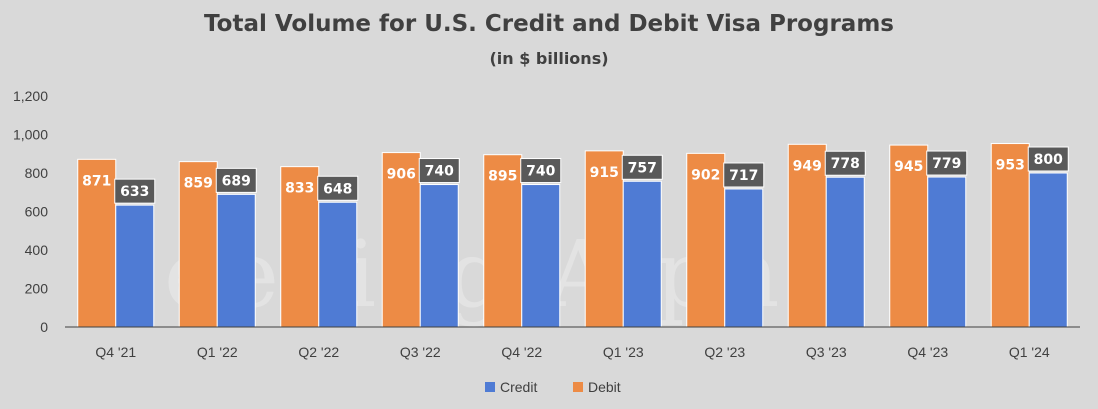 The width and height of the screenshot is (1098, 409). Describe the element at coordinates (1029, 352) in the screenshot. I see `x-category-label: Q1 '24` at that location.